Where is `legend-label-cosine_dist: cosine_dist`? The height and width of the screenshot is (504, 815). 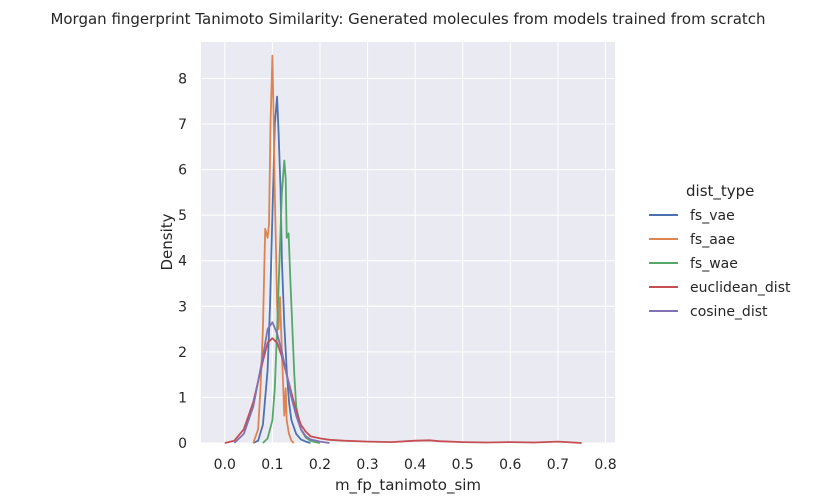 legend-label-cosine_dist: cosine_dist is located at coordinates (729, 312).